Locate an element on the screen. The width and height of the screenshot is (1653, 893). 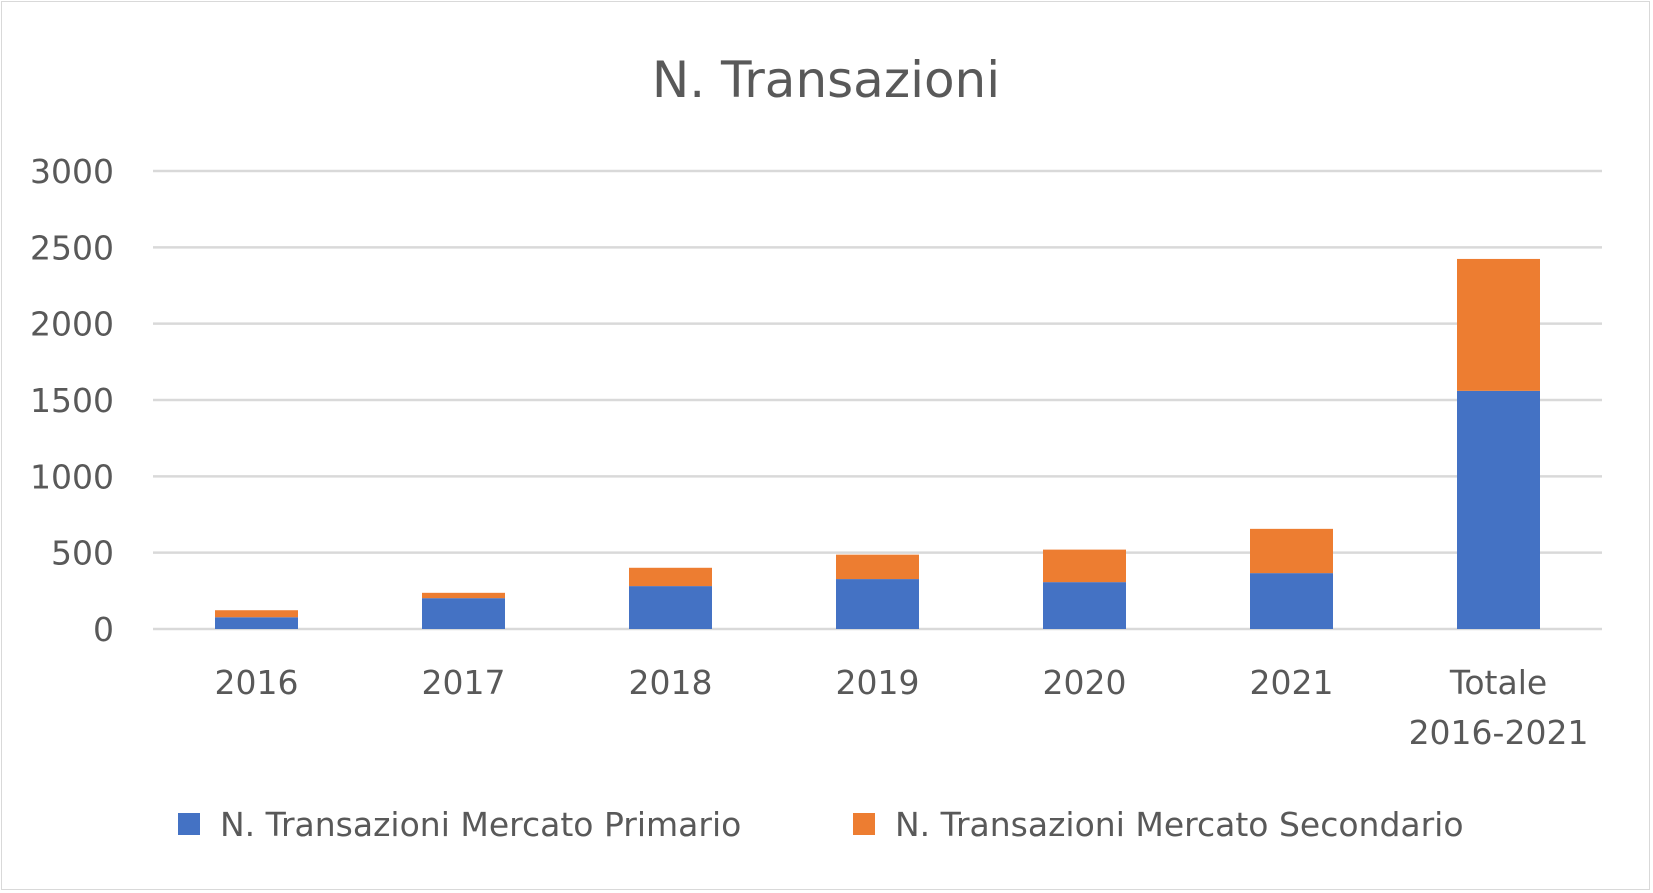
y-tick-label: 1000 is located at coordinates (72, 476).